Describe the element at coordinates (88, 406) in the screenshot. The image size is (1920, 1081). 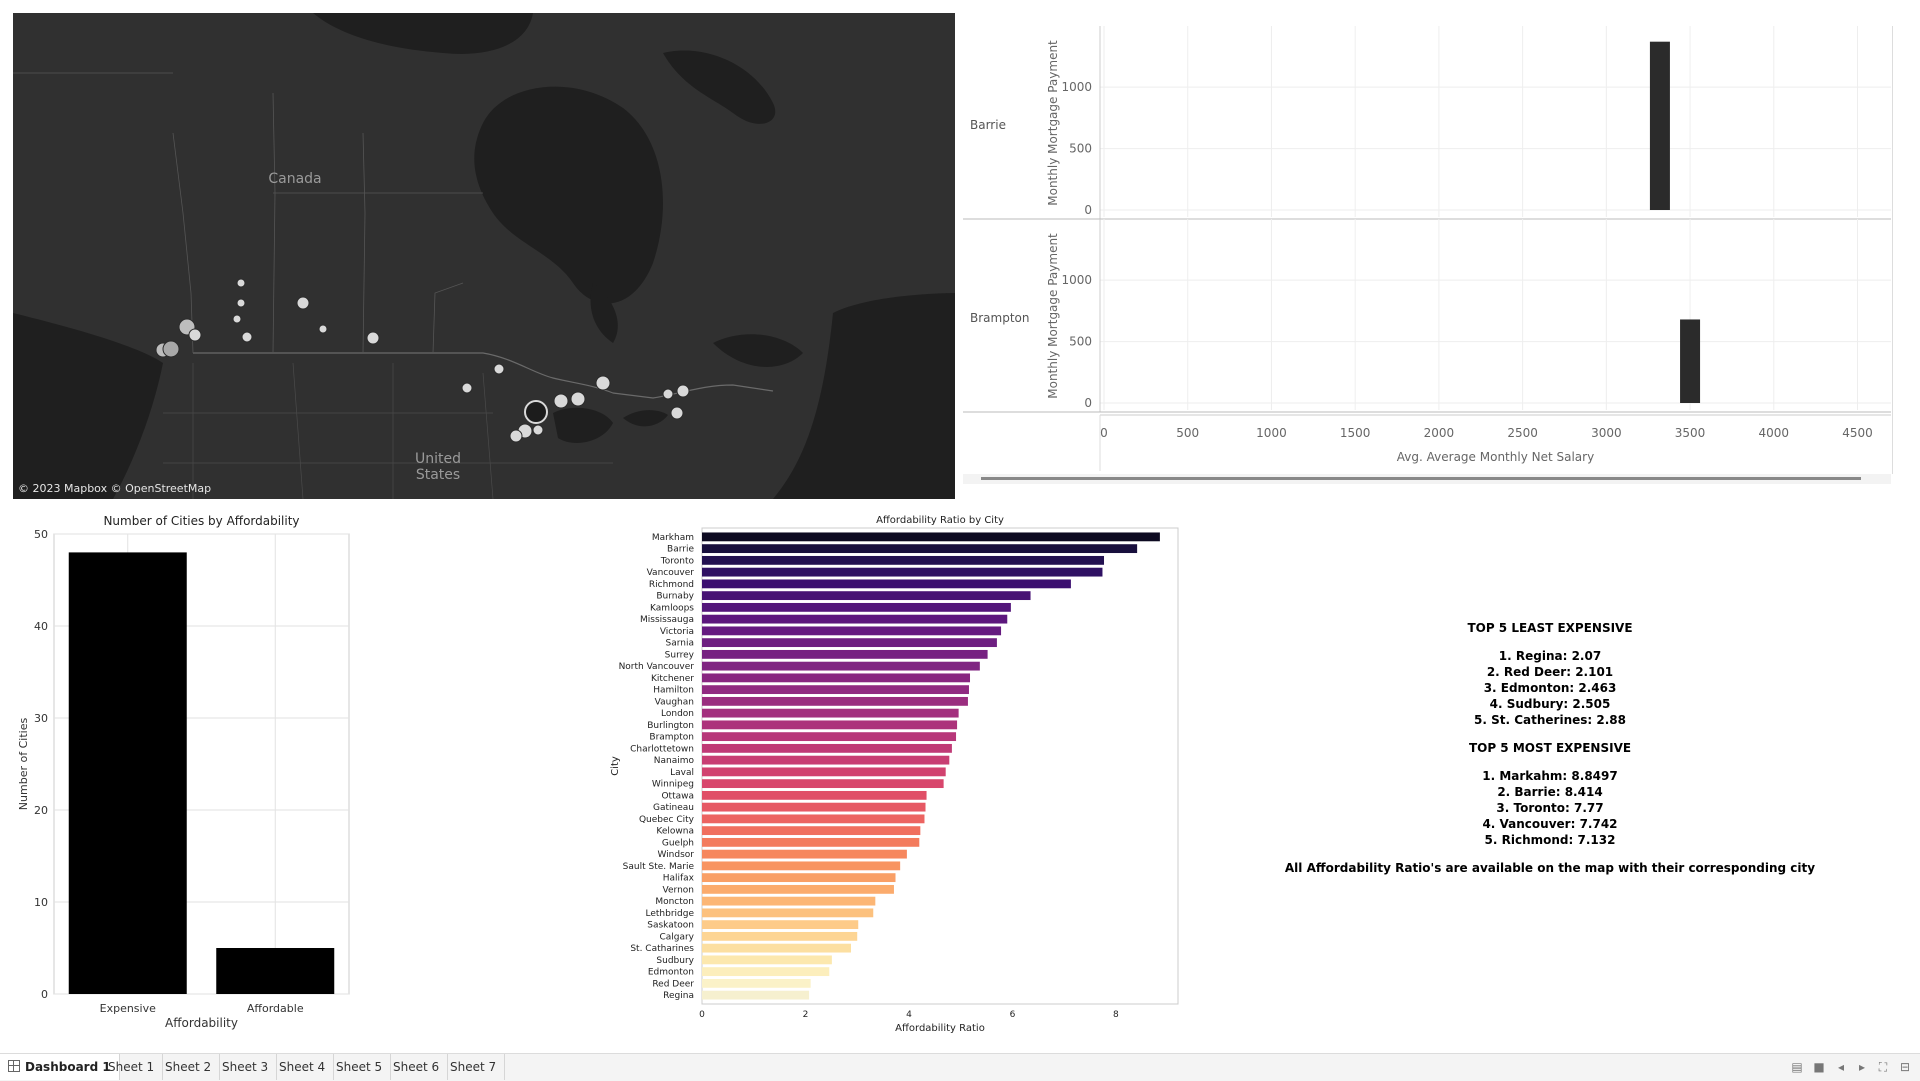
I see `pacific` at that location.